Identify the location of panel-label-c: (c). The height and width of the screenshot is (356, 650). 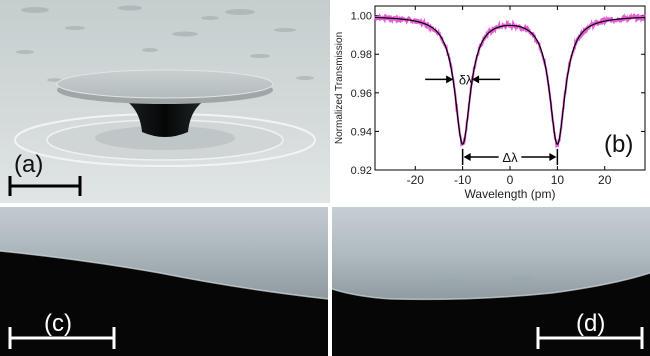
(58, 323).